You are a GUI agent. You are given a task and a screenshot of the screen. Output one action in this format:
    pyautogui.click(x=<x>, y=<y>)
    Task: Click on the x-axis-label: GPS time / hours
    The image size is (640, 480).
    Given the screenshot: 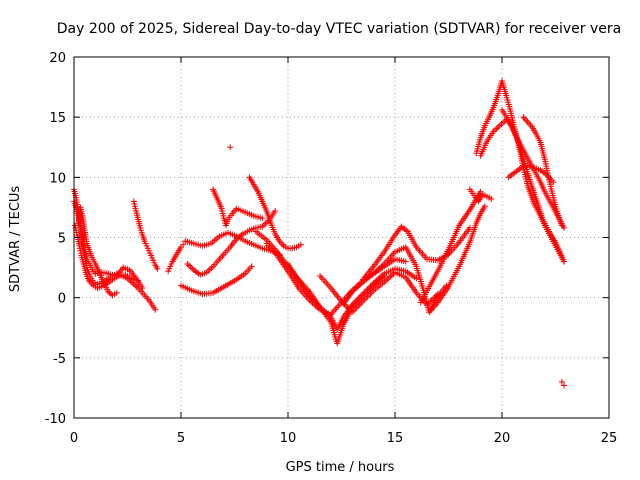 What is the action you would take?
    pyautogui.click(x=340, y=467)
    